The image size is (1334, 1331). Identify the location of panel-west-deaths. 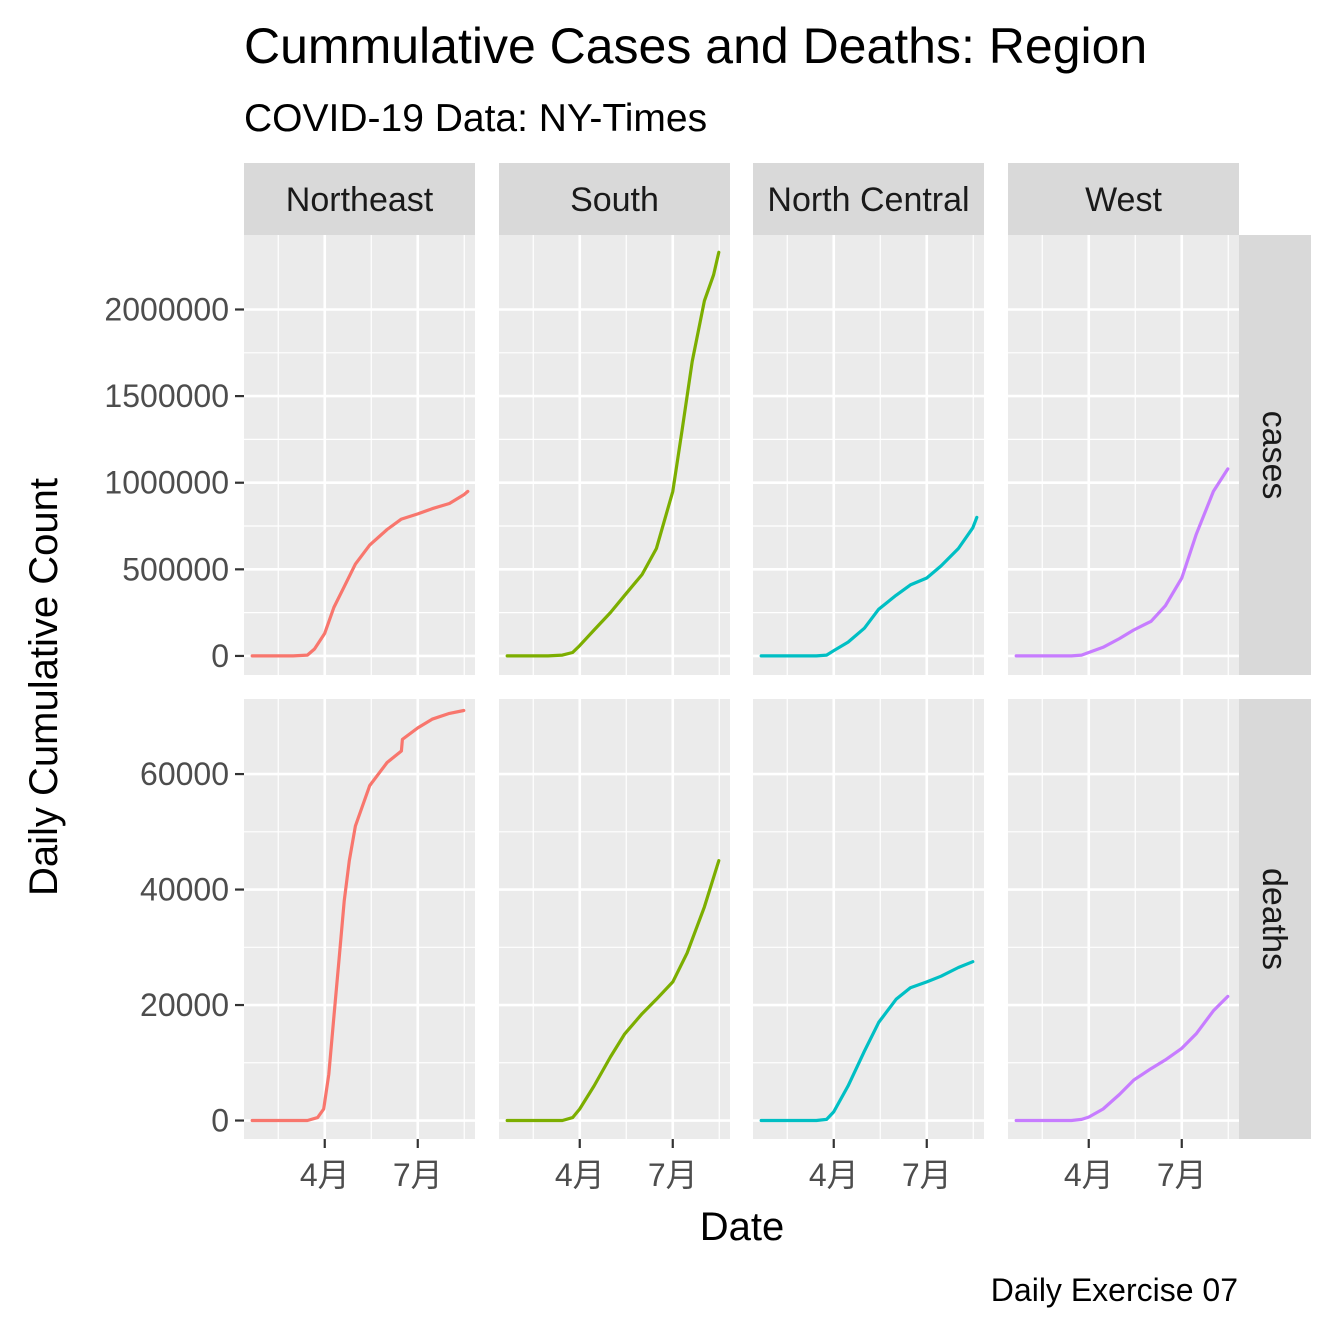
(1123, 919).